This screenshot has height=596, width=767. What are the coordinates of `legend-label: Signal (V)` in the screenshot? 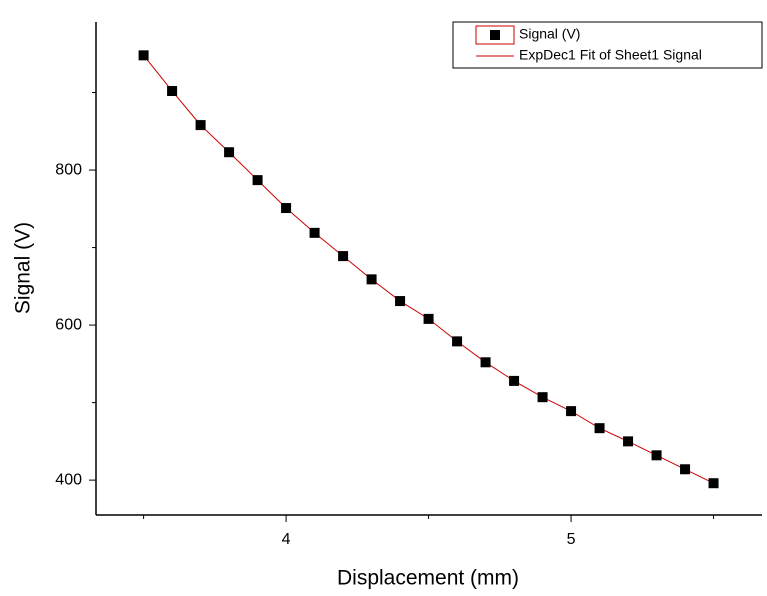 It's located at (549, 34).